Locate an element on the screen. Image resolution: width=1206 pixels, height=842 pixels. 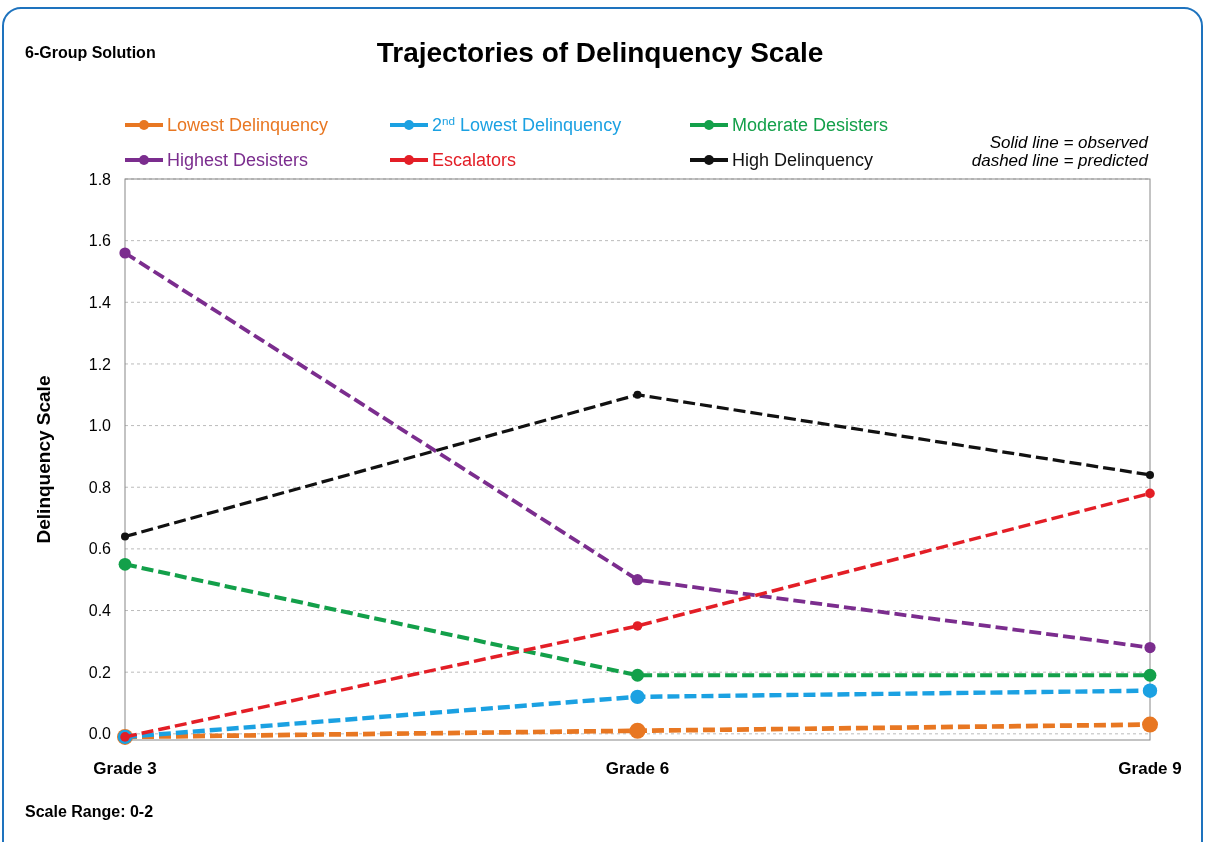
y-tick-label: 0.6 is located at coordinates (100, 549).